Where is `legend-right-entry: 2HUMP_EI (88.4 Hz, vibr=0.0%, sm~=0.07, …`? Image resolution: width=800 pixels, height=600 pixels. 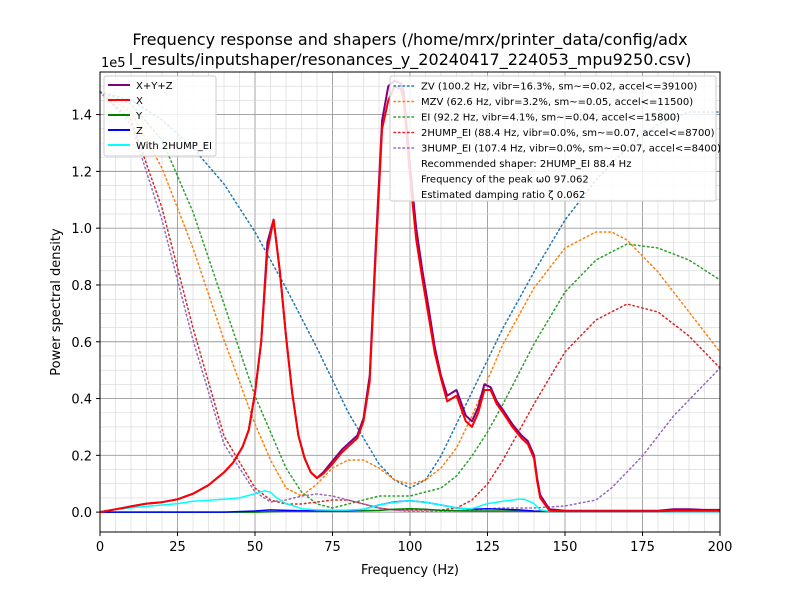
legend-right-entry: 2HUMP_EI (88.4 Hz, vibr=0.0%, sm~=0.07, … is located at coordinates (568, 133).